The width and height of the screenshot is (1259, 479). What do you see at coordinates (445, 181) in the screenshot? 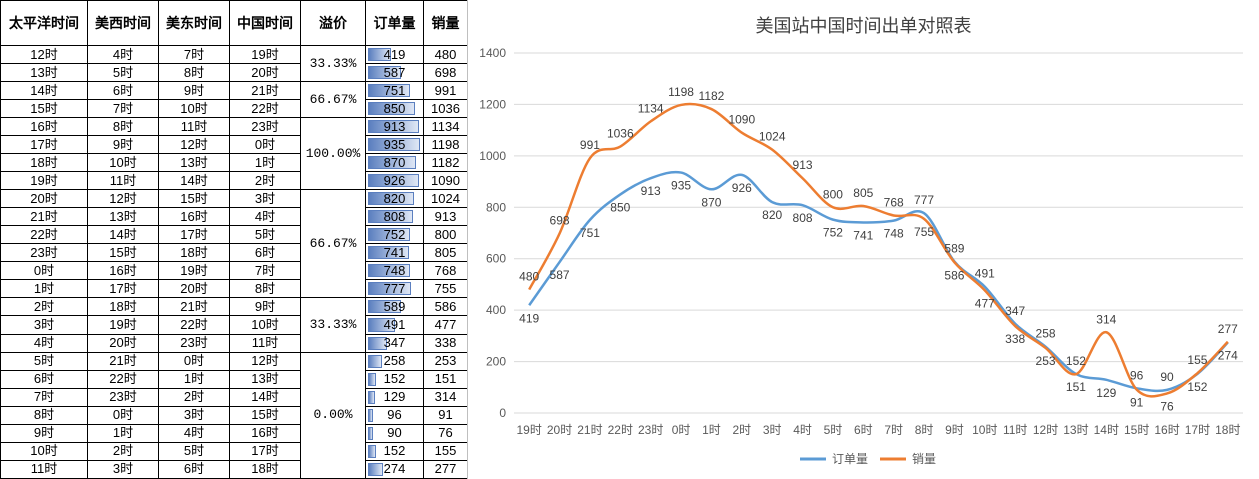
I see `sales-cell: 1090` at bounding box center [445, 181].